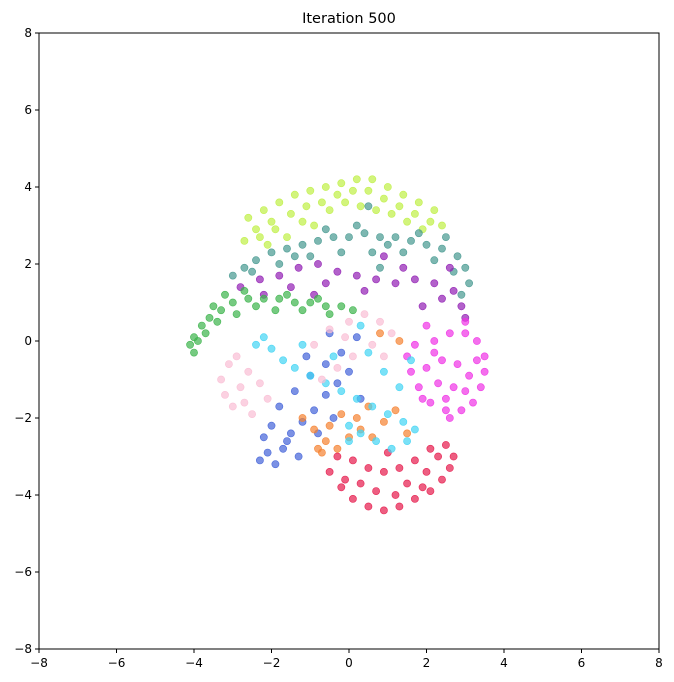 The width and height of the screenshot is (674, 682). I want to click on y-axis: −8 −6 −4 −2 0 2 4 6 8, so click(26, 341).